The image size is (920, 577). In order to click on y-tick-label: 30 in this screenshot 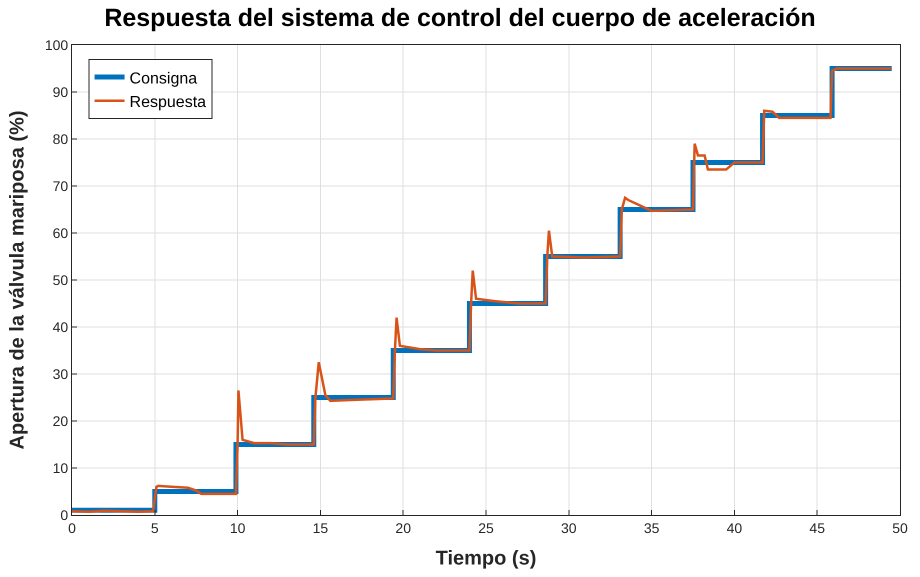, I will do `click(60, 374)`.